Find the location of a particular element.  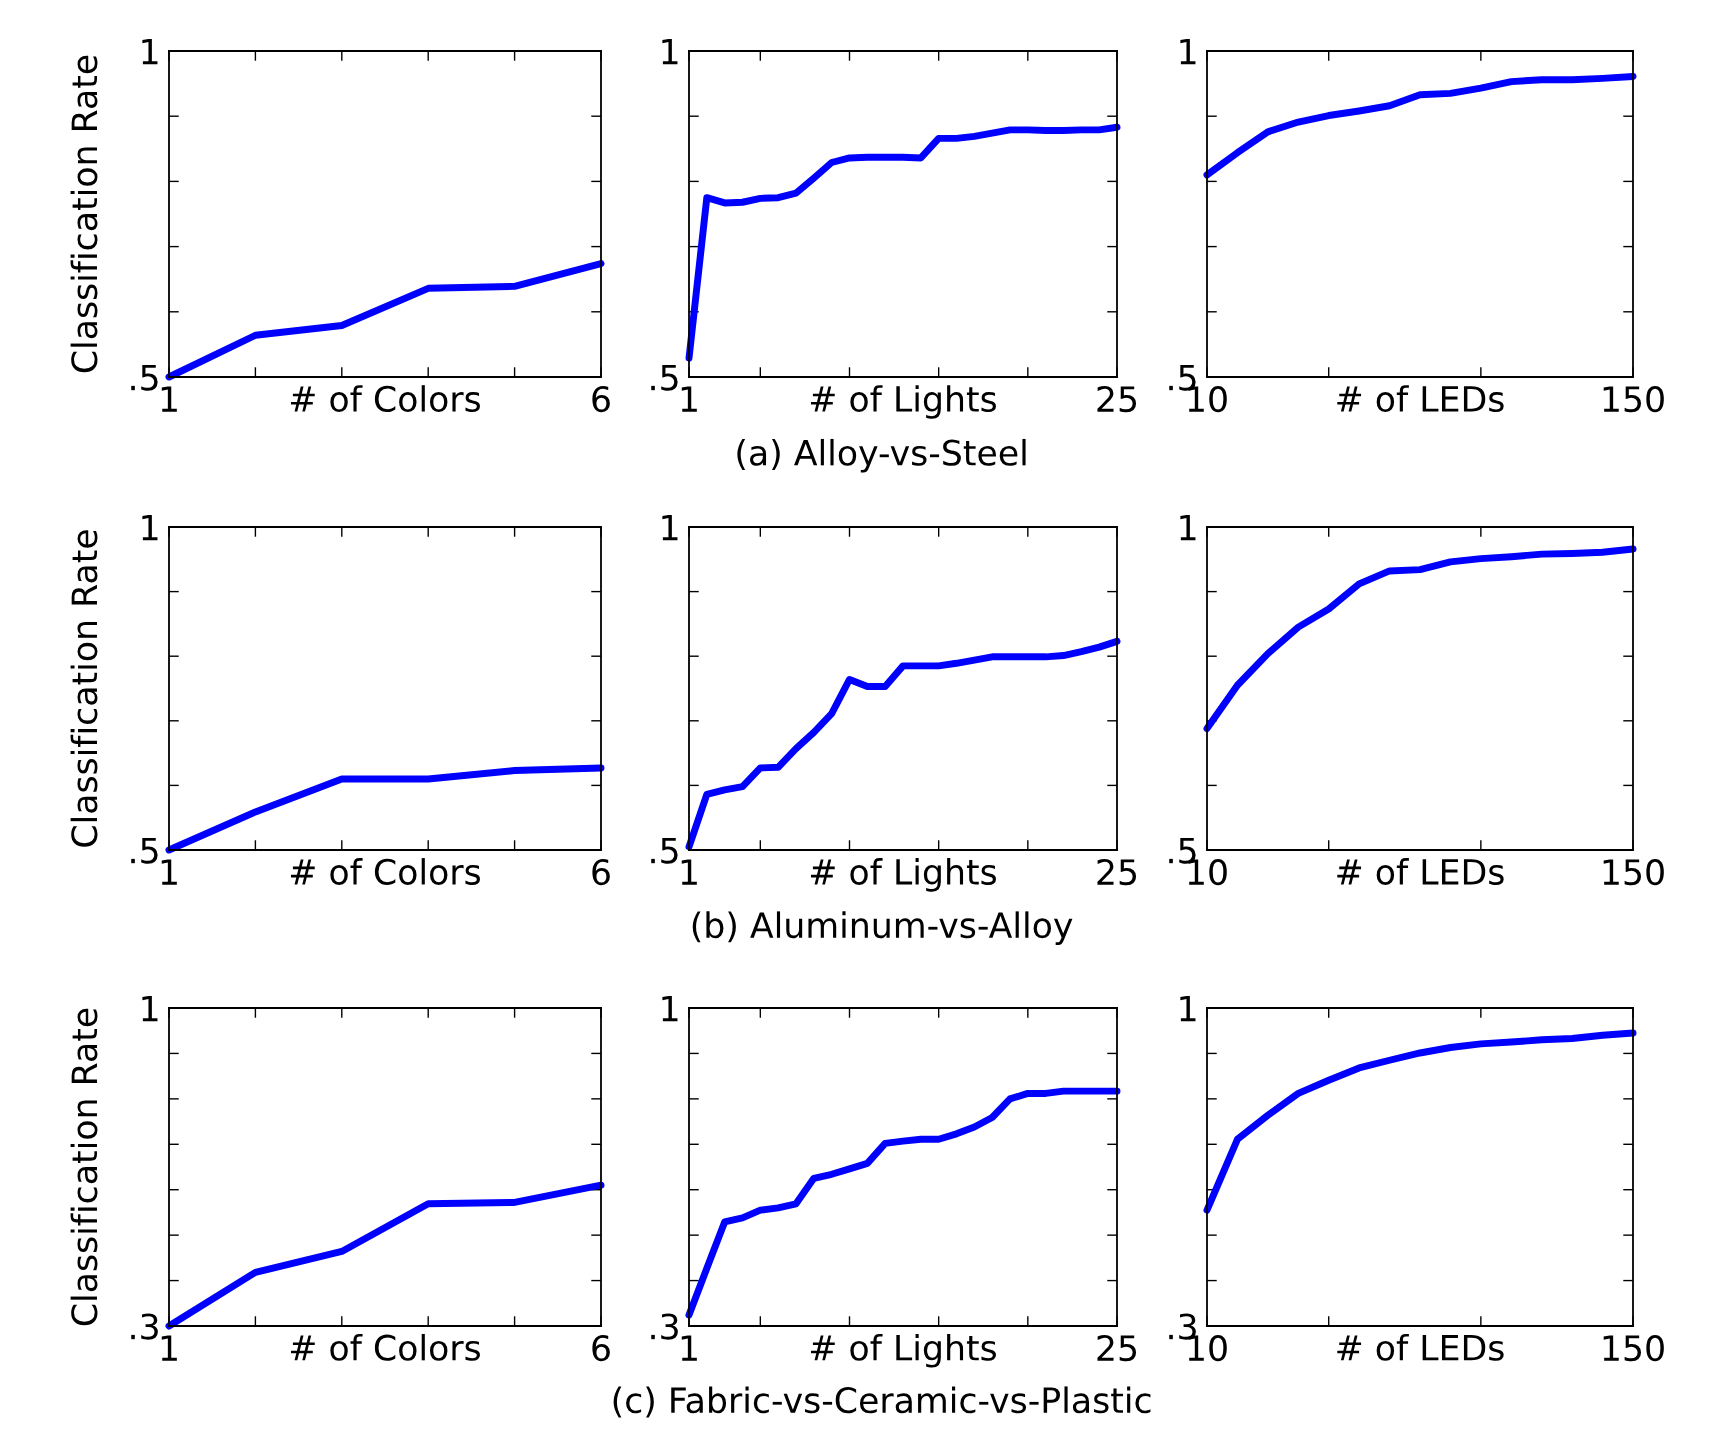

text: (c) Fabric-vs-Ceramic-vs-Plastic is located at coordinates (882, 1402).